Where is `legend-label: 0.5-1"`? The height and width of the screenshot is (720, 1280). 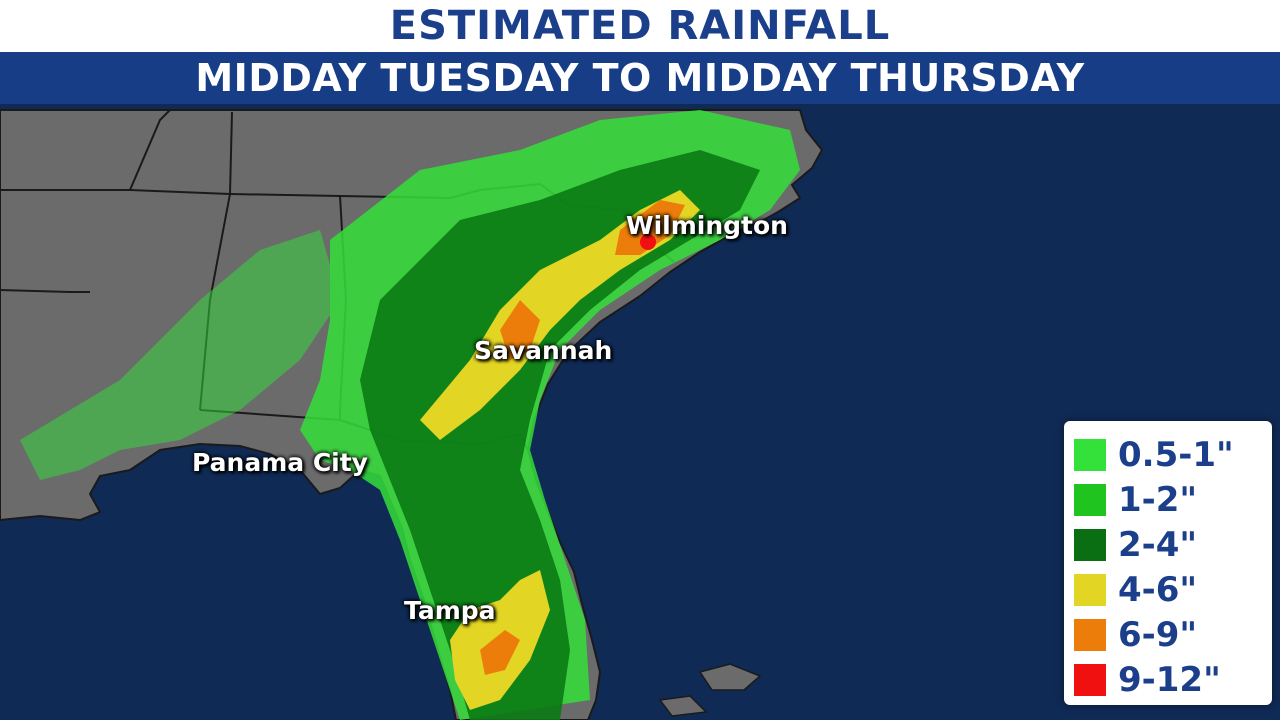
legend-label: 0.5-1" is located at coordinates (1176, 455).